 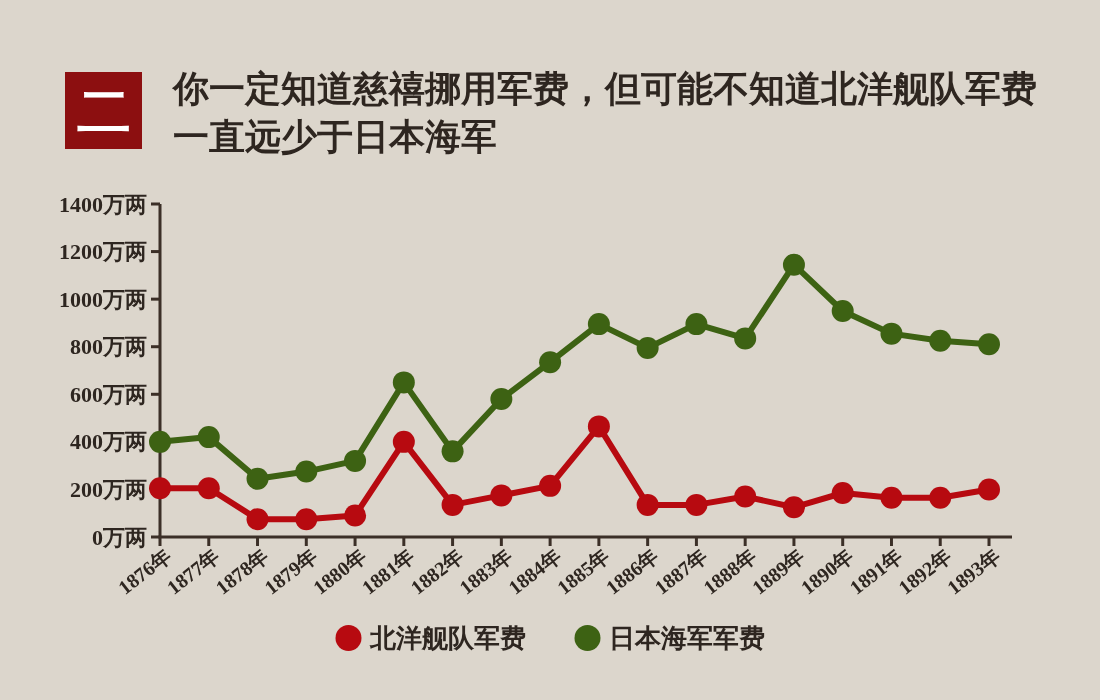 I want to click on legend-label: 日本海军军费, so click(x=686, y=638).